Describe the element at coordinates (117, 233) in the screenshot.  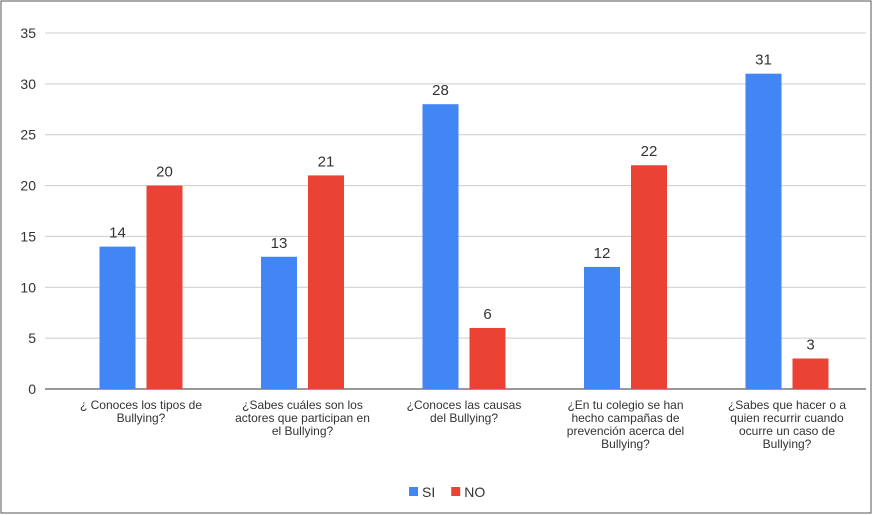
I see `data-label: 14` at that location.